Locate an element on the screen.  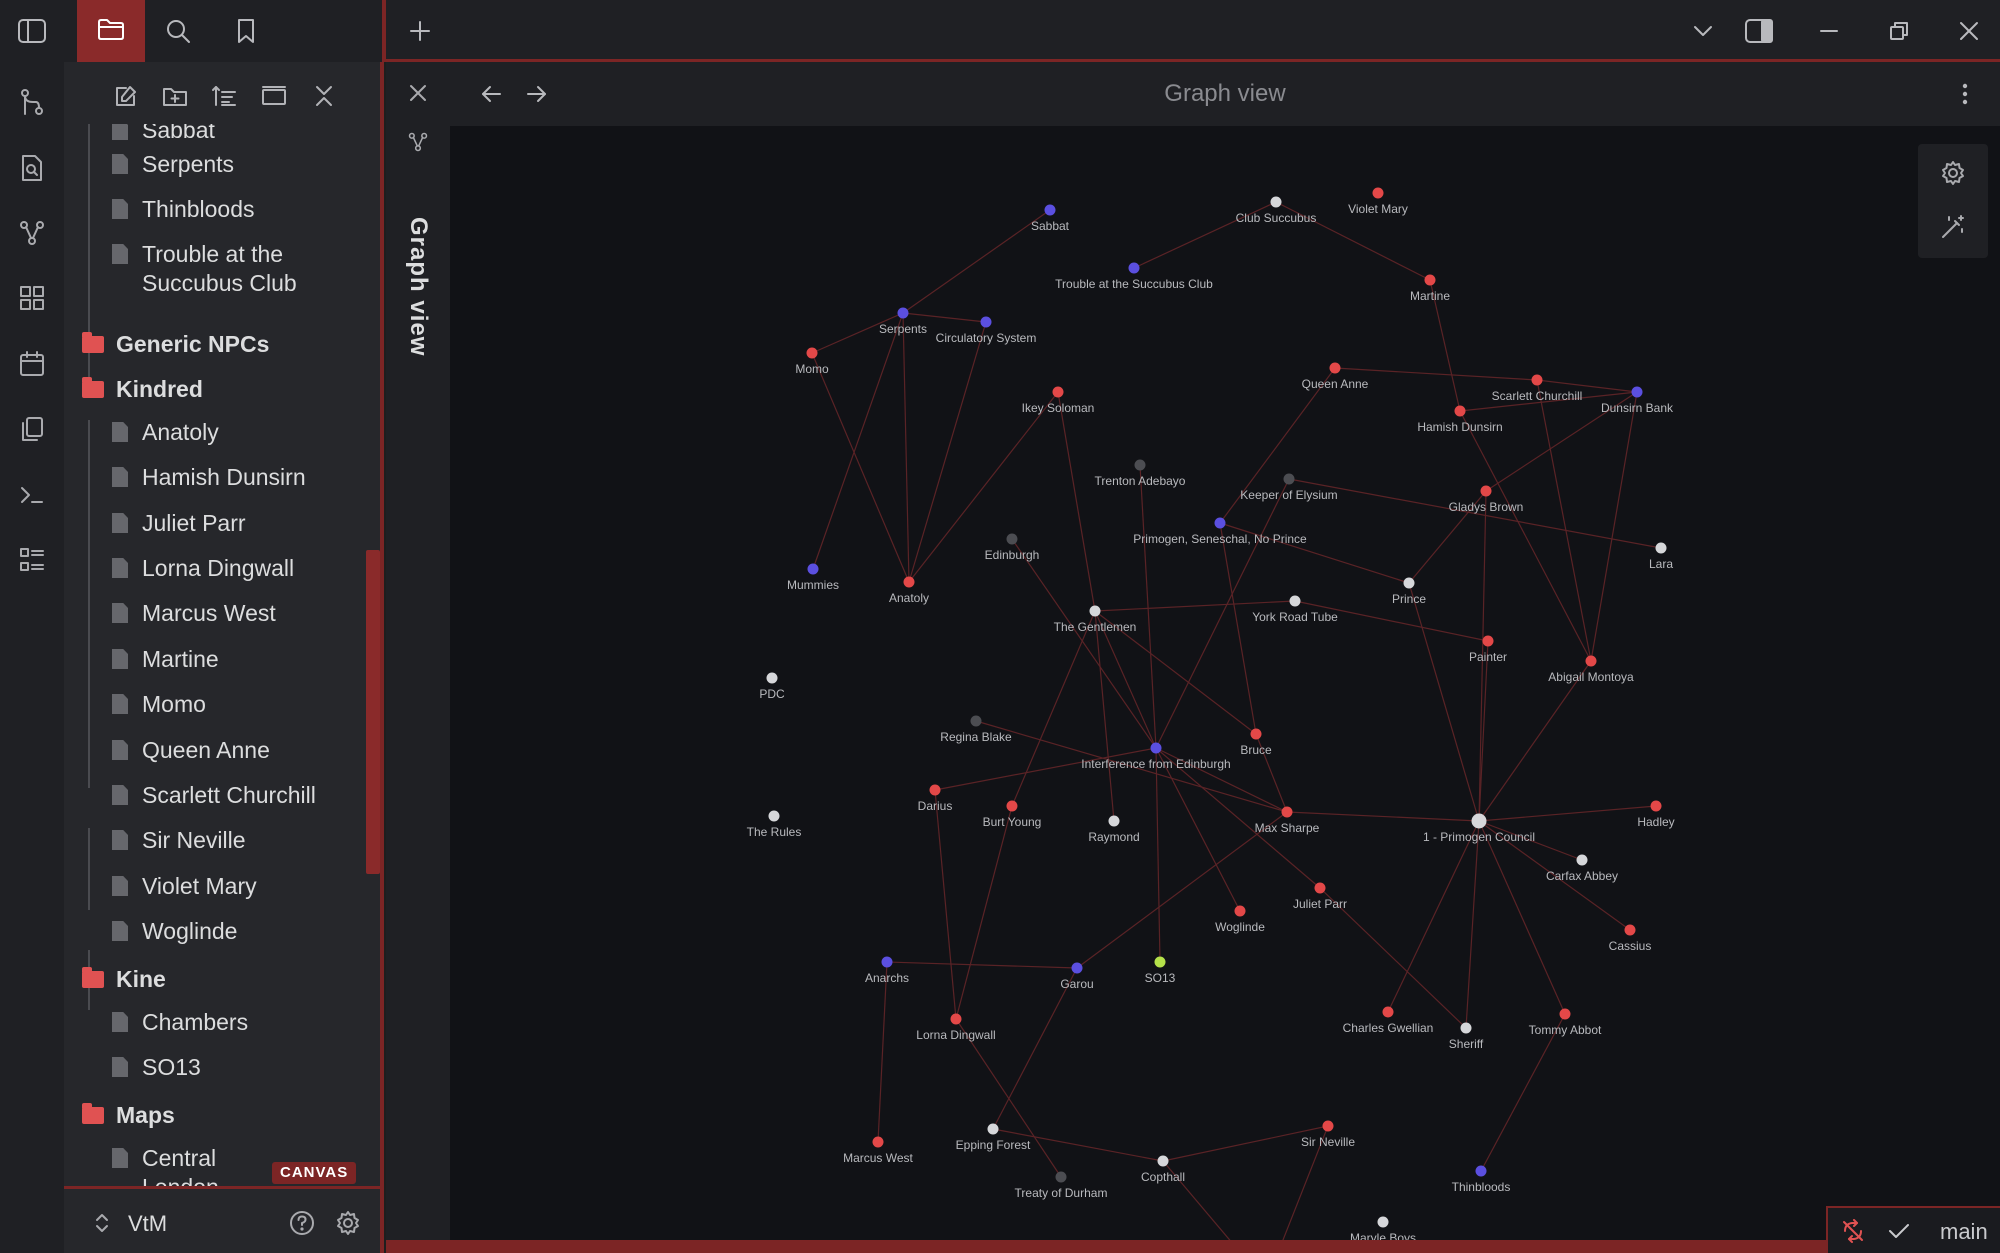
forward-arrow-icon is located at coordinates (537, 94).